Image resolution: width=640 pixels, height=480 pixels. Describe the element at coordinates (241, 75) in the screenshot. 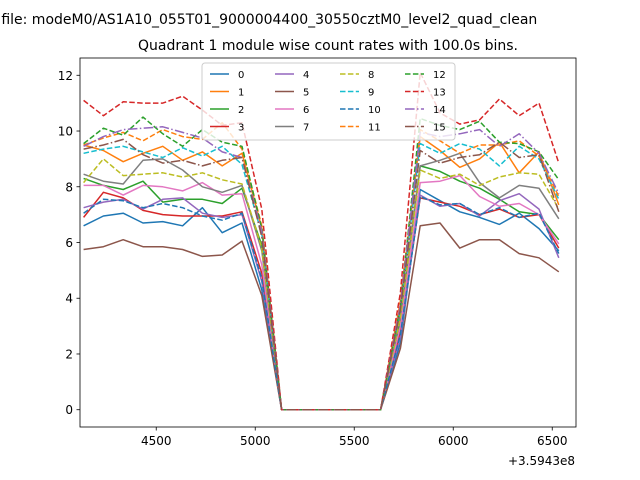

I see `legend-label-0: 0` at that location.